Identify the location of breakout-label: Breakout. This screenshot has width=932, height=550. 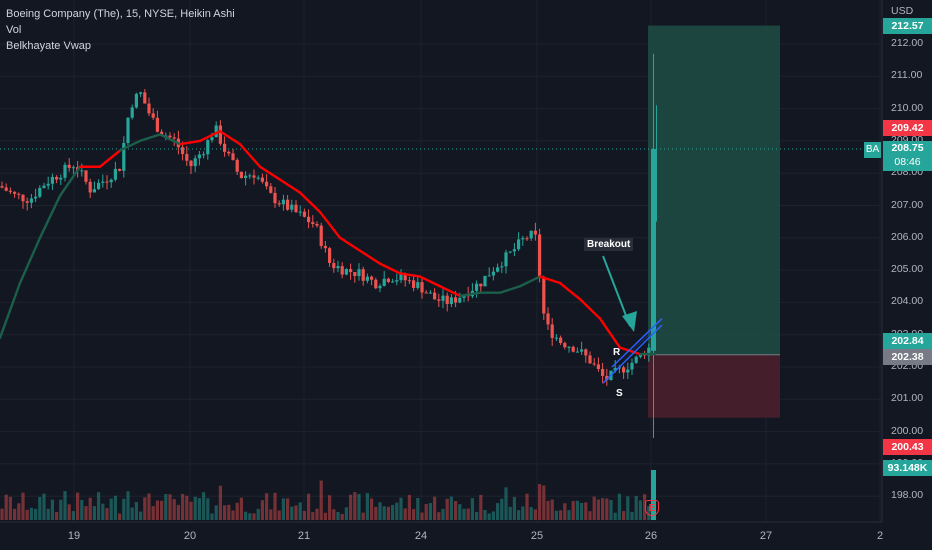
(609, 244).